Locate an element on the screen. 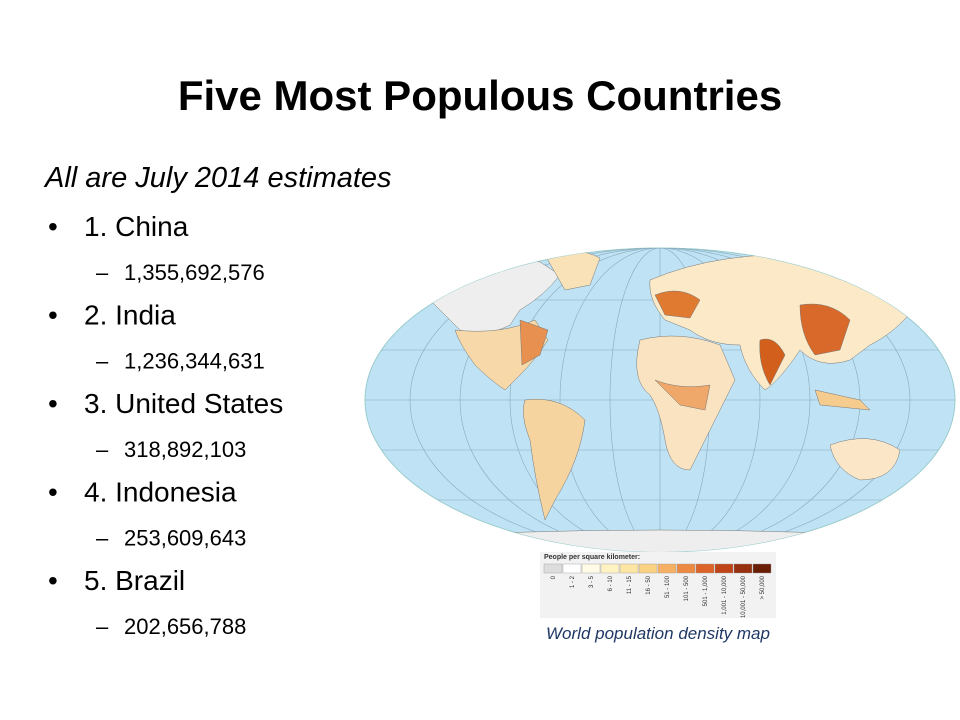 The width and height of the screenshot is (960, 720). legend-label: 10,001 - 50,000 is located at coordinates (744, 596).